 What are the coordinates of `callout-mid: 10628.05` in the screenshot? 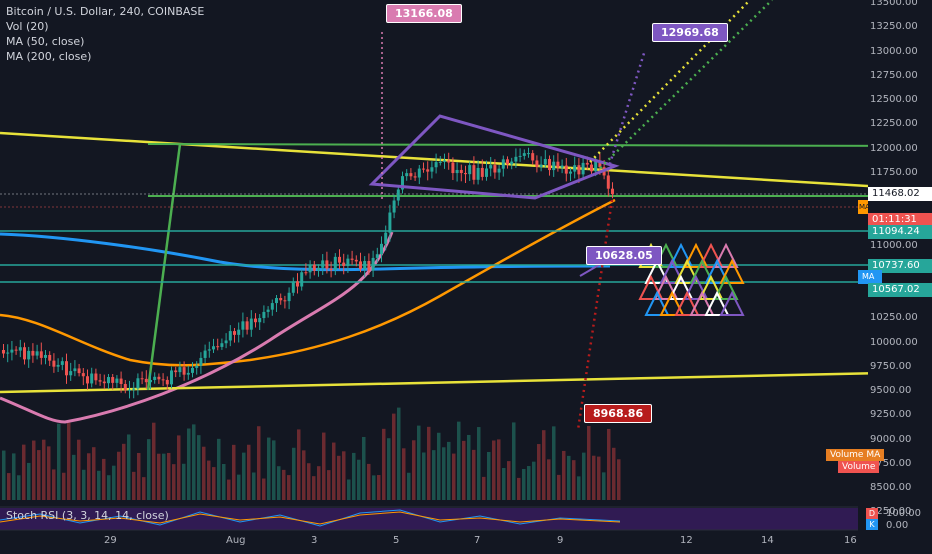 It's located at (624, 255).